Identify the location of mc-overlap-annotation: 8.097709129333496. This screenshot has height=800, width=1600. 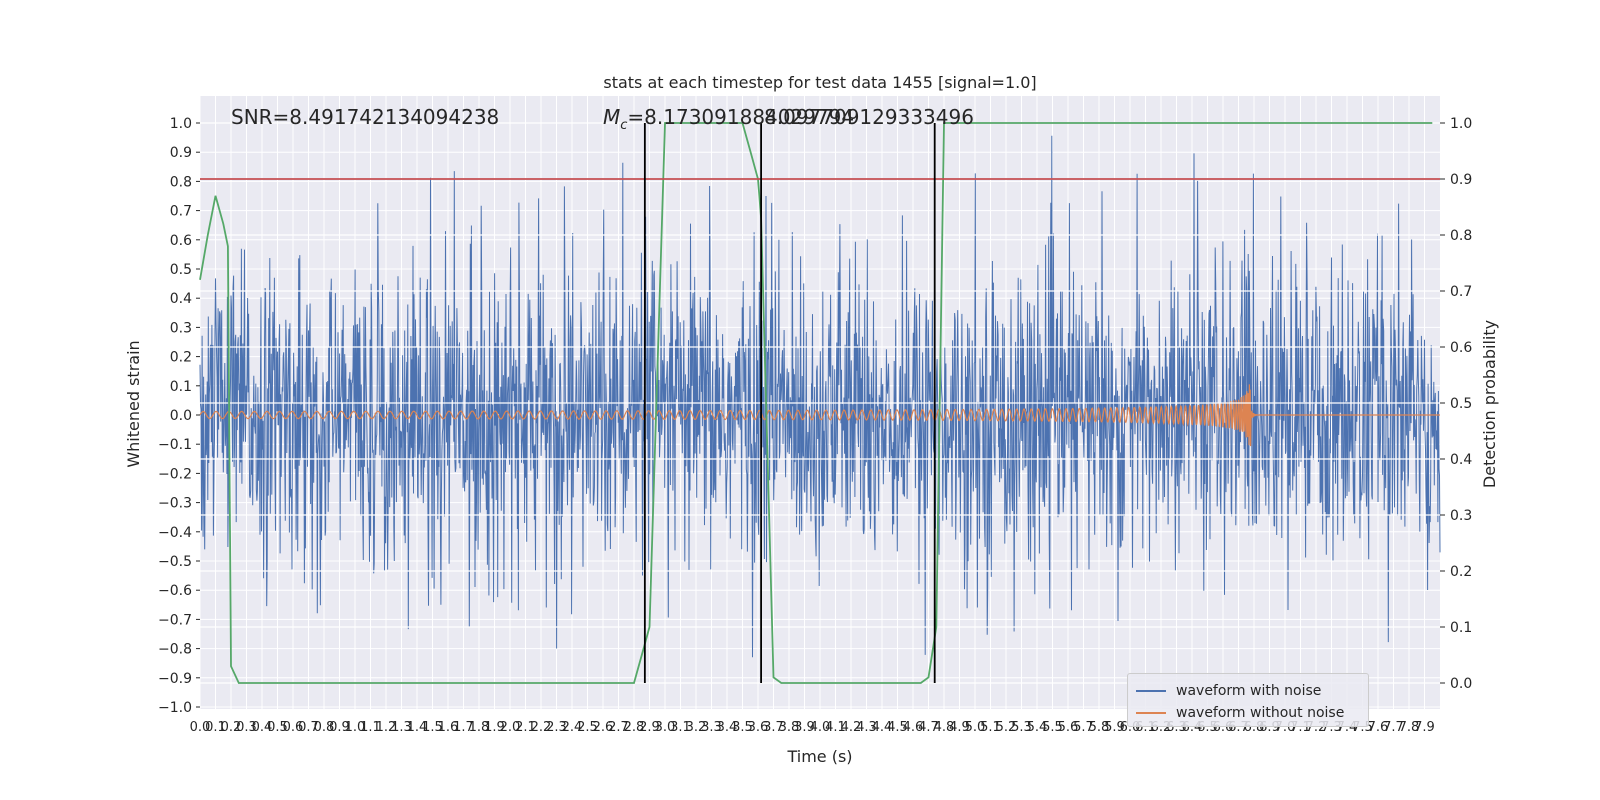
(869, 117).